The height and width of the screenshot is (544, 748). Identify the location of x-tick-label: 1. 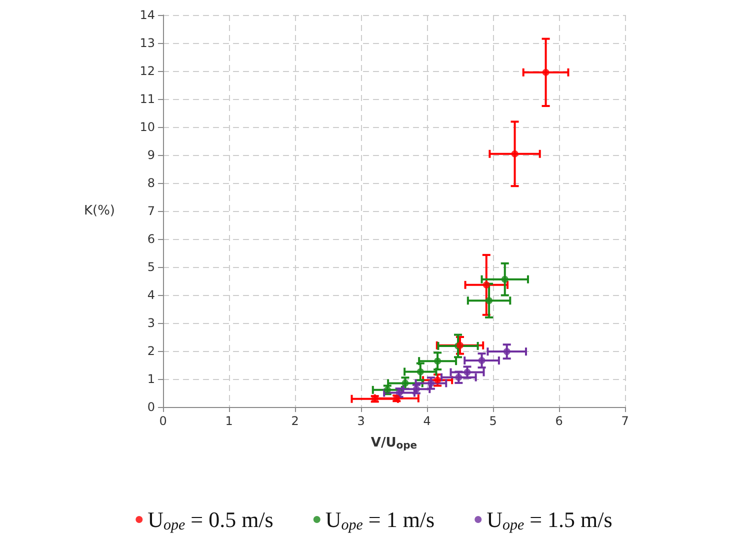
(229, 421).